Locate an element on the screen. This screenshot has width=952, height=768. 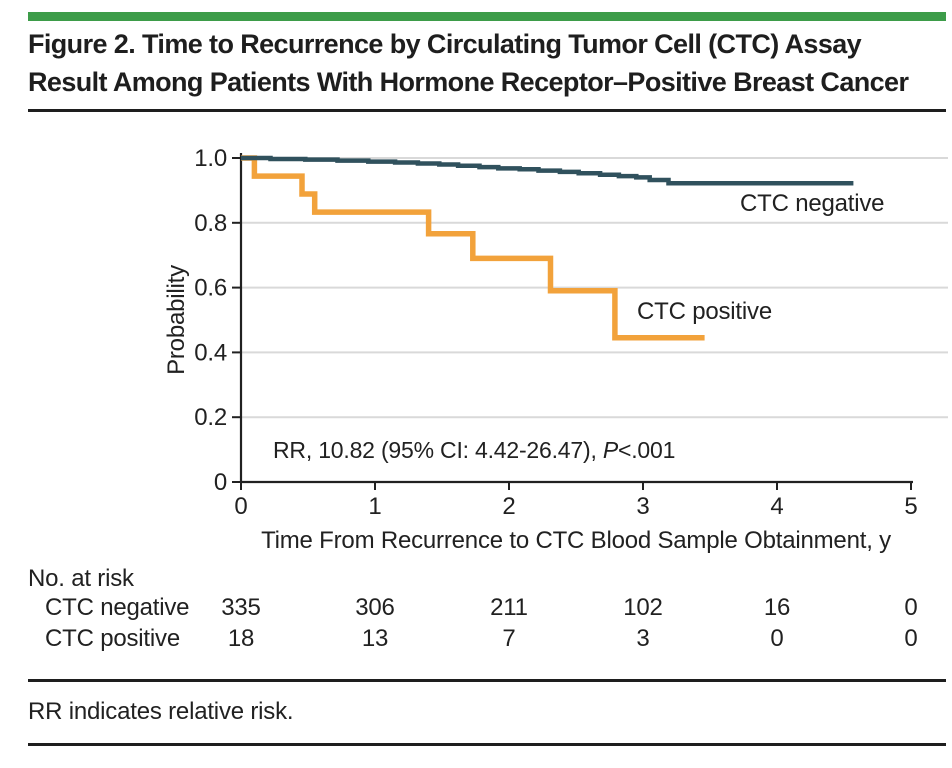
ctc-negative-curve is located at coordinates (547, 170).